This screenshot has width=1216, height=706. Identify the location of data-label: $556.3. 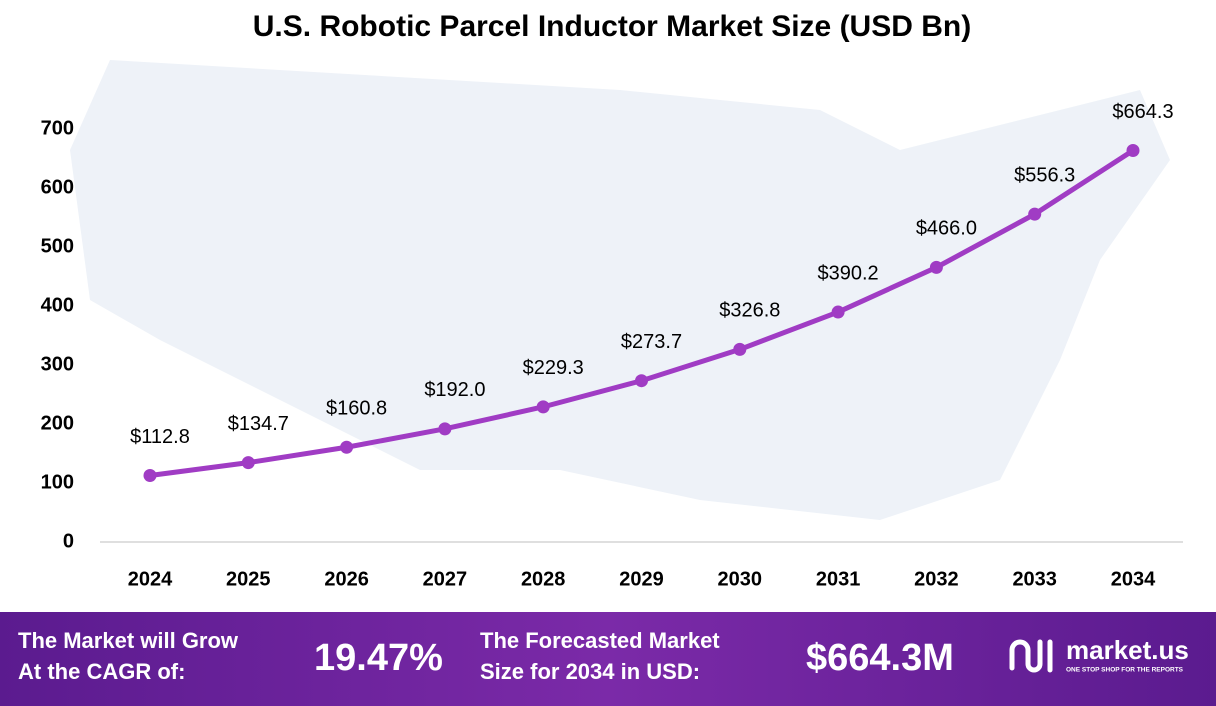
(1044, 175).